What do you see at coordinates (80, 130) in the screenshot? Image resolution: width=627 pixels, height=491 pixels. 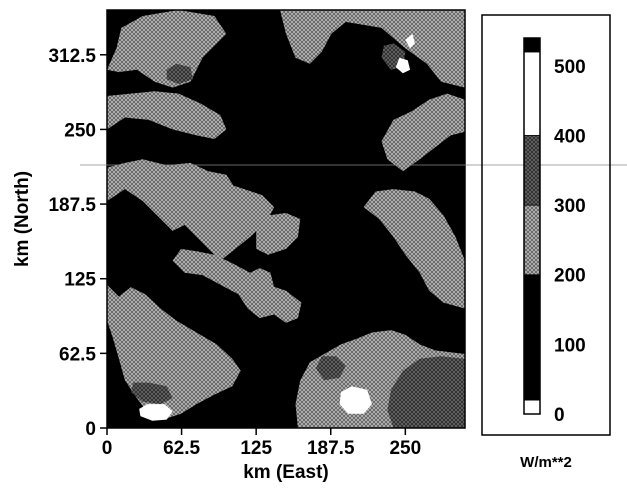 I see `y-tick-label: 250` at bounding box center [80, 130].